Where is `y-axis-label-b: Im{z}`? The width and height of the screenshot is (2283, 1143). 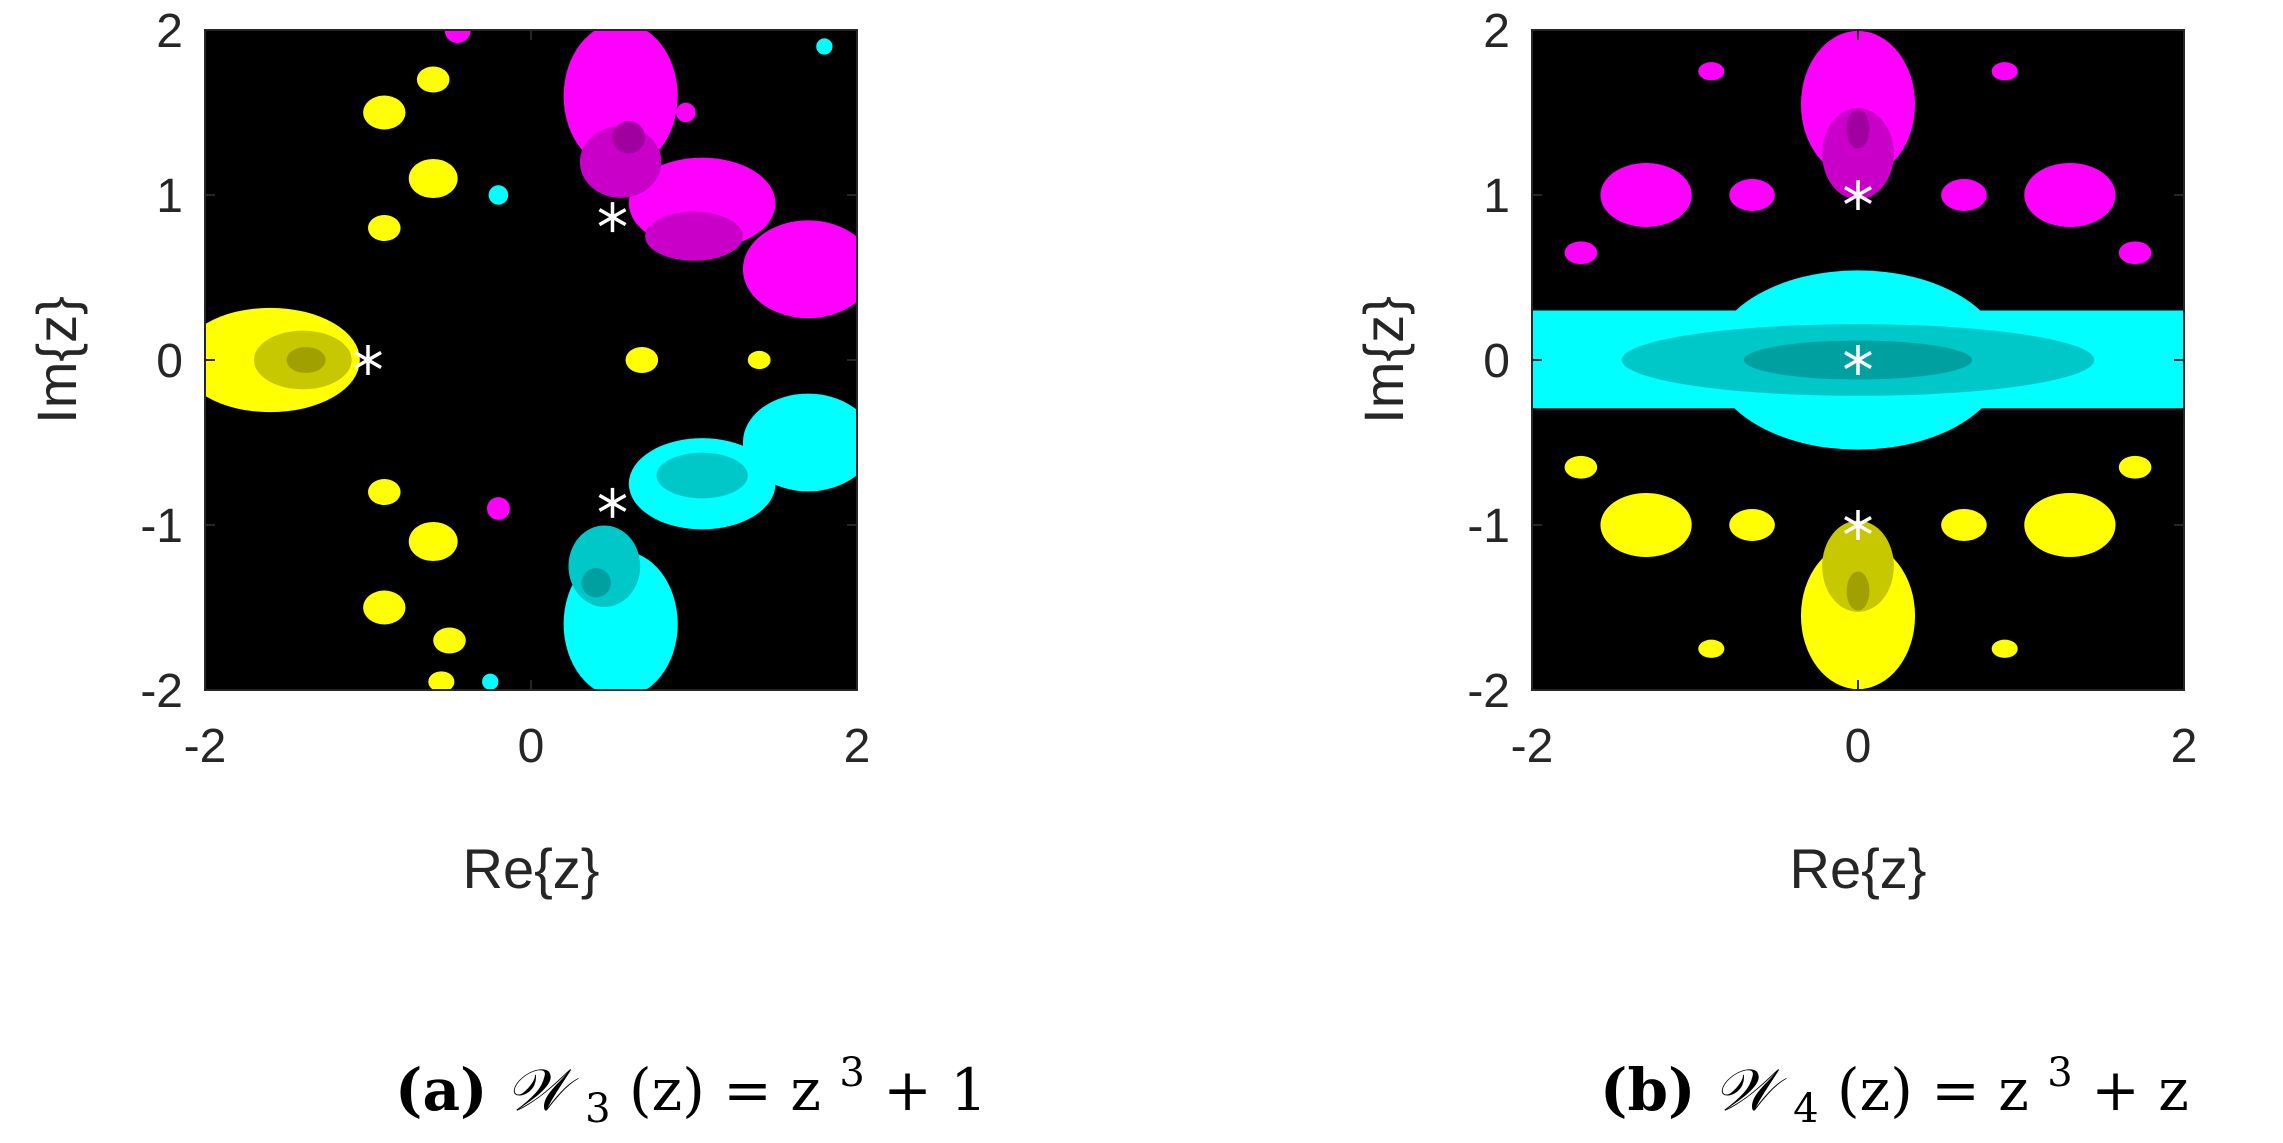
y-axis-label-b: Im{z} is located at coordinates (1383, 360).